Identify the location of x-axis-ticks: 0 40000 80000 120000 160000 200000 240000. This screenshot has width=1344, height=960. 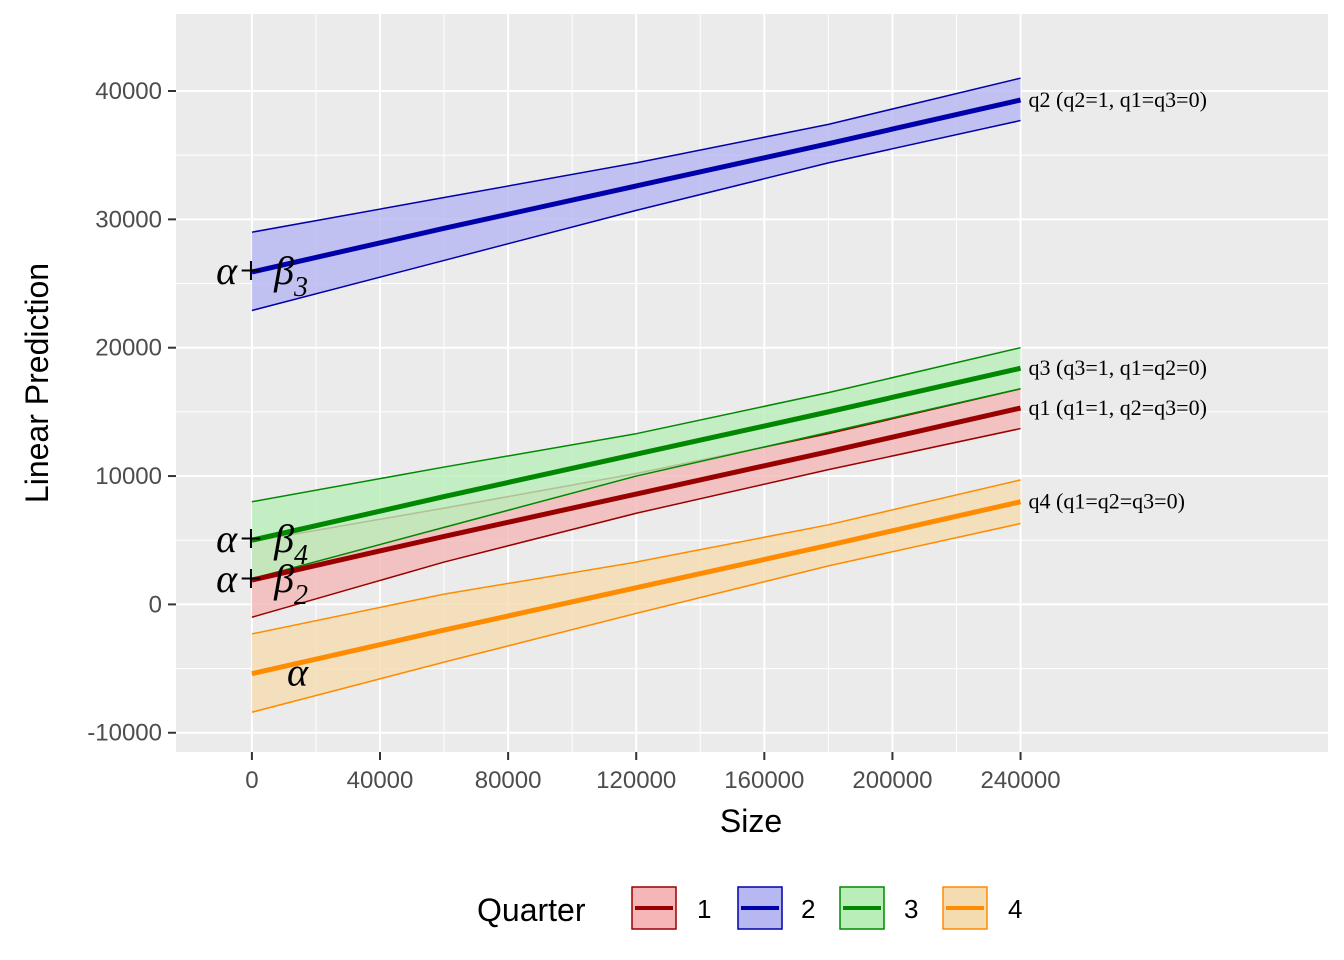
(653, 773).